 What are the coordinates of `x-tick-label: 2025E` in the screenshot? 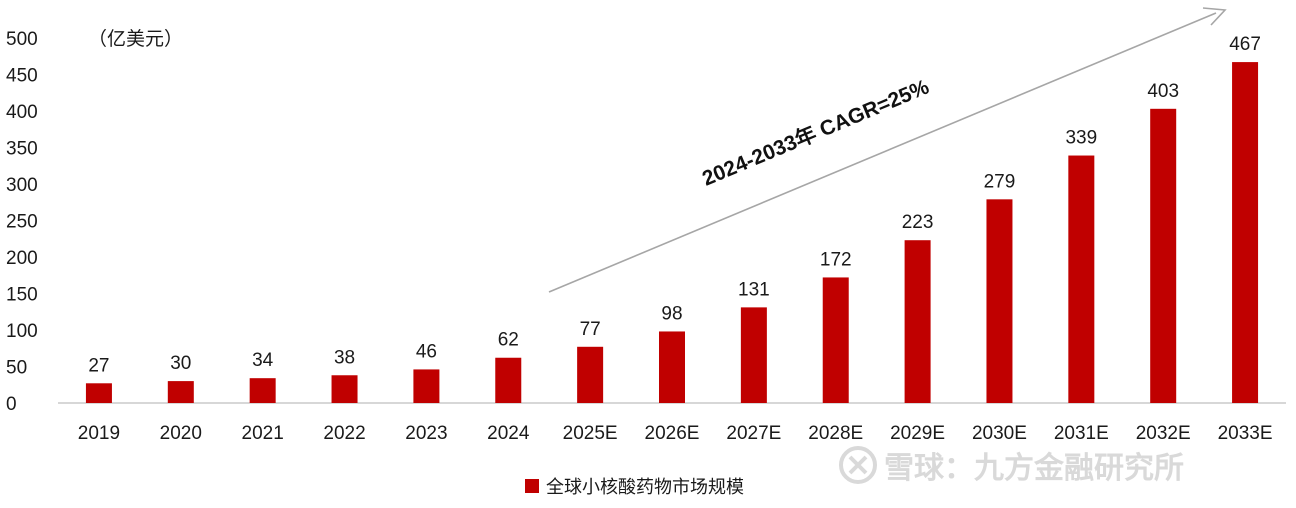 It's located at (590, 433).